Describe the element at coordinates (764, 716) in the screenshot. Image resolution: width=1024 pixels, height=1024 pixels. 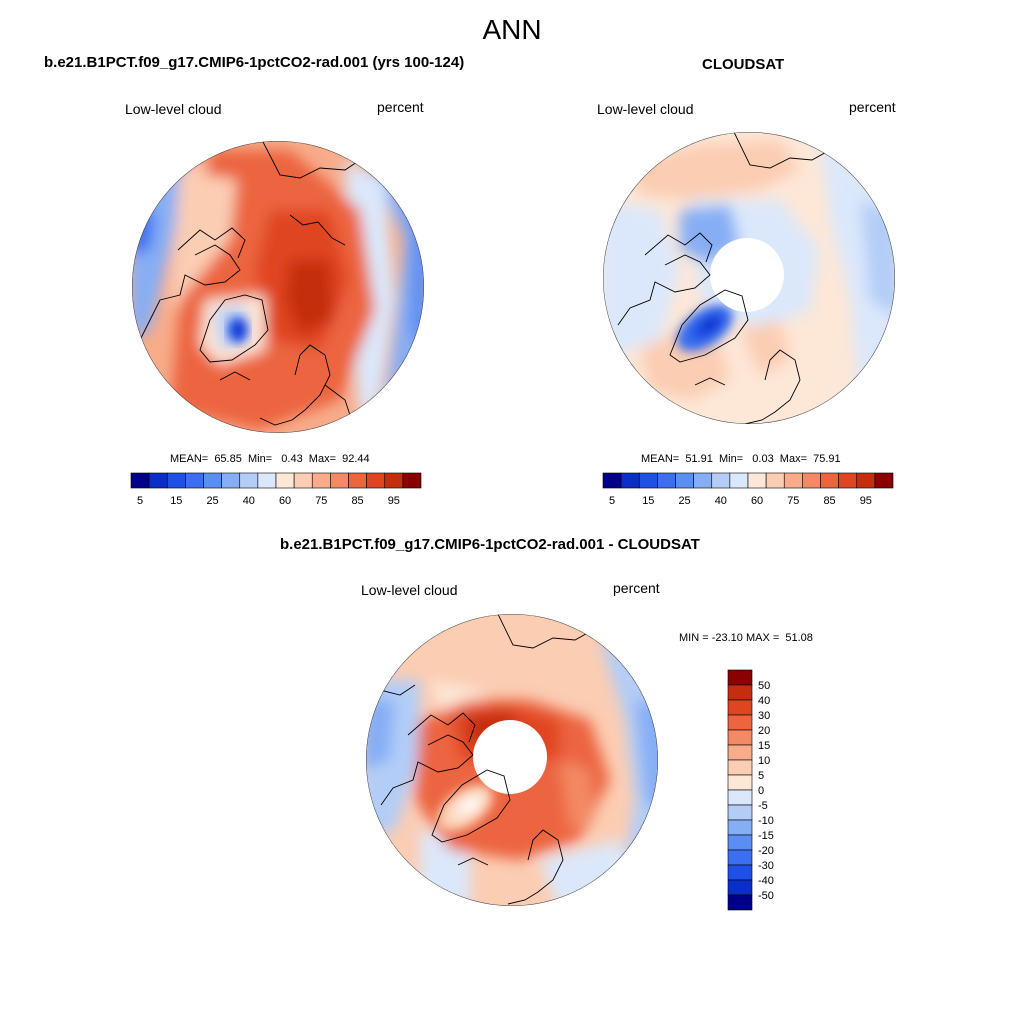
I see `panel3-colorbar-tick-label: 30` at that location.